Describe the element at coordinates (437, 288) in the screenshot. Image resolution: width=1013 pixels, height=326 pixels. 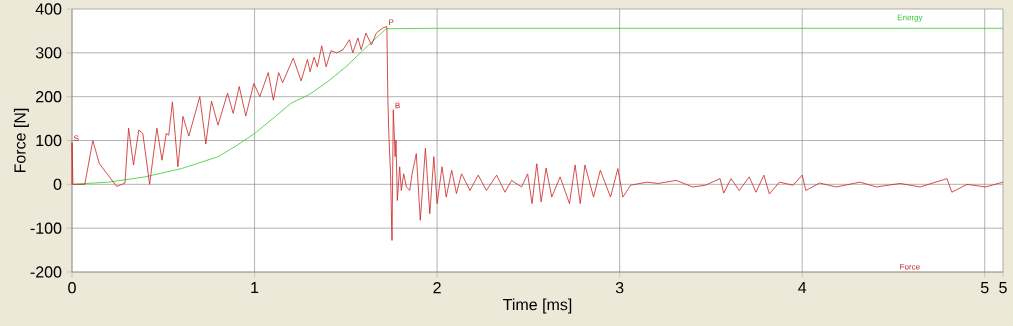
I see `x-tick-label: 2` at that location.